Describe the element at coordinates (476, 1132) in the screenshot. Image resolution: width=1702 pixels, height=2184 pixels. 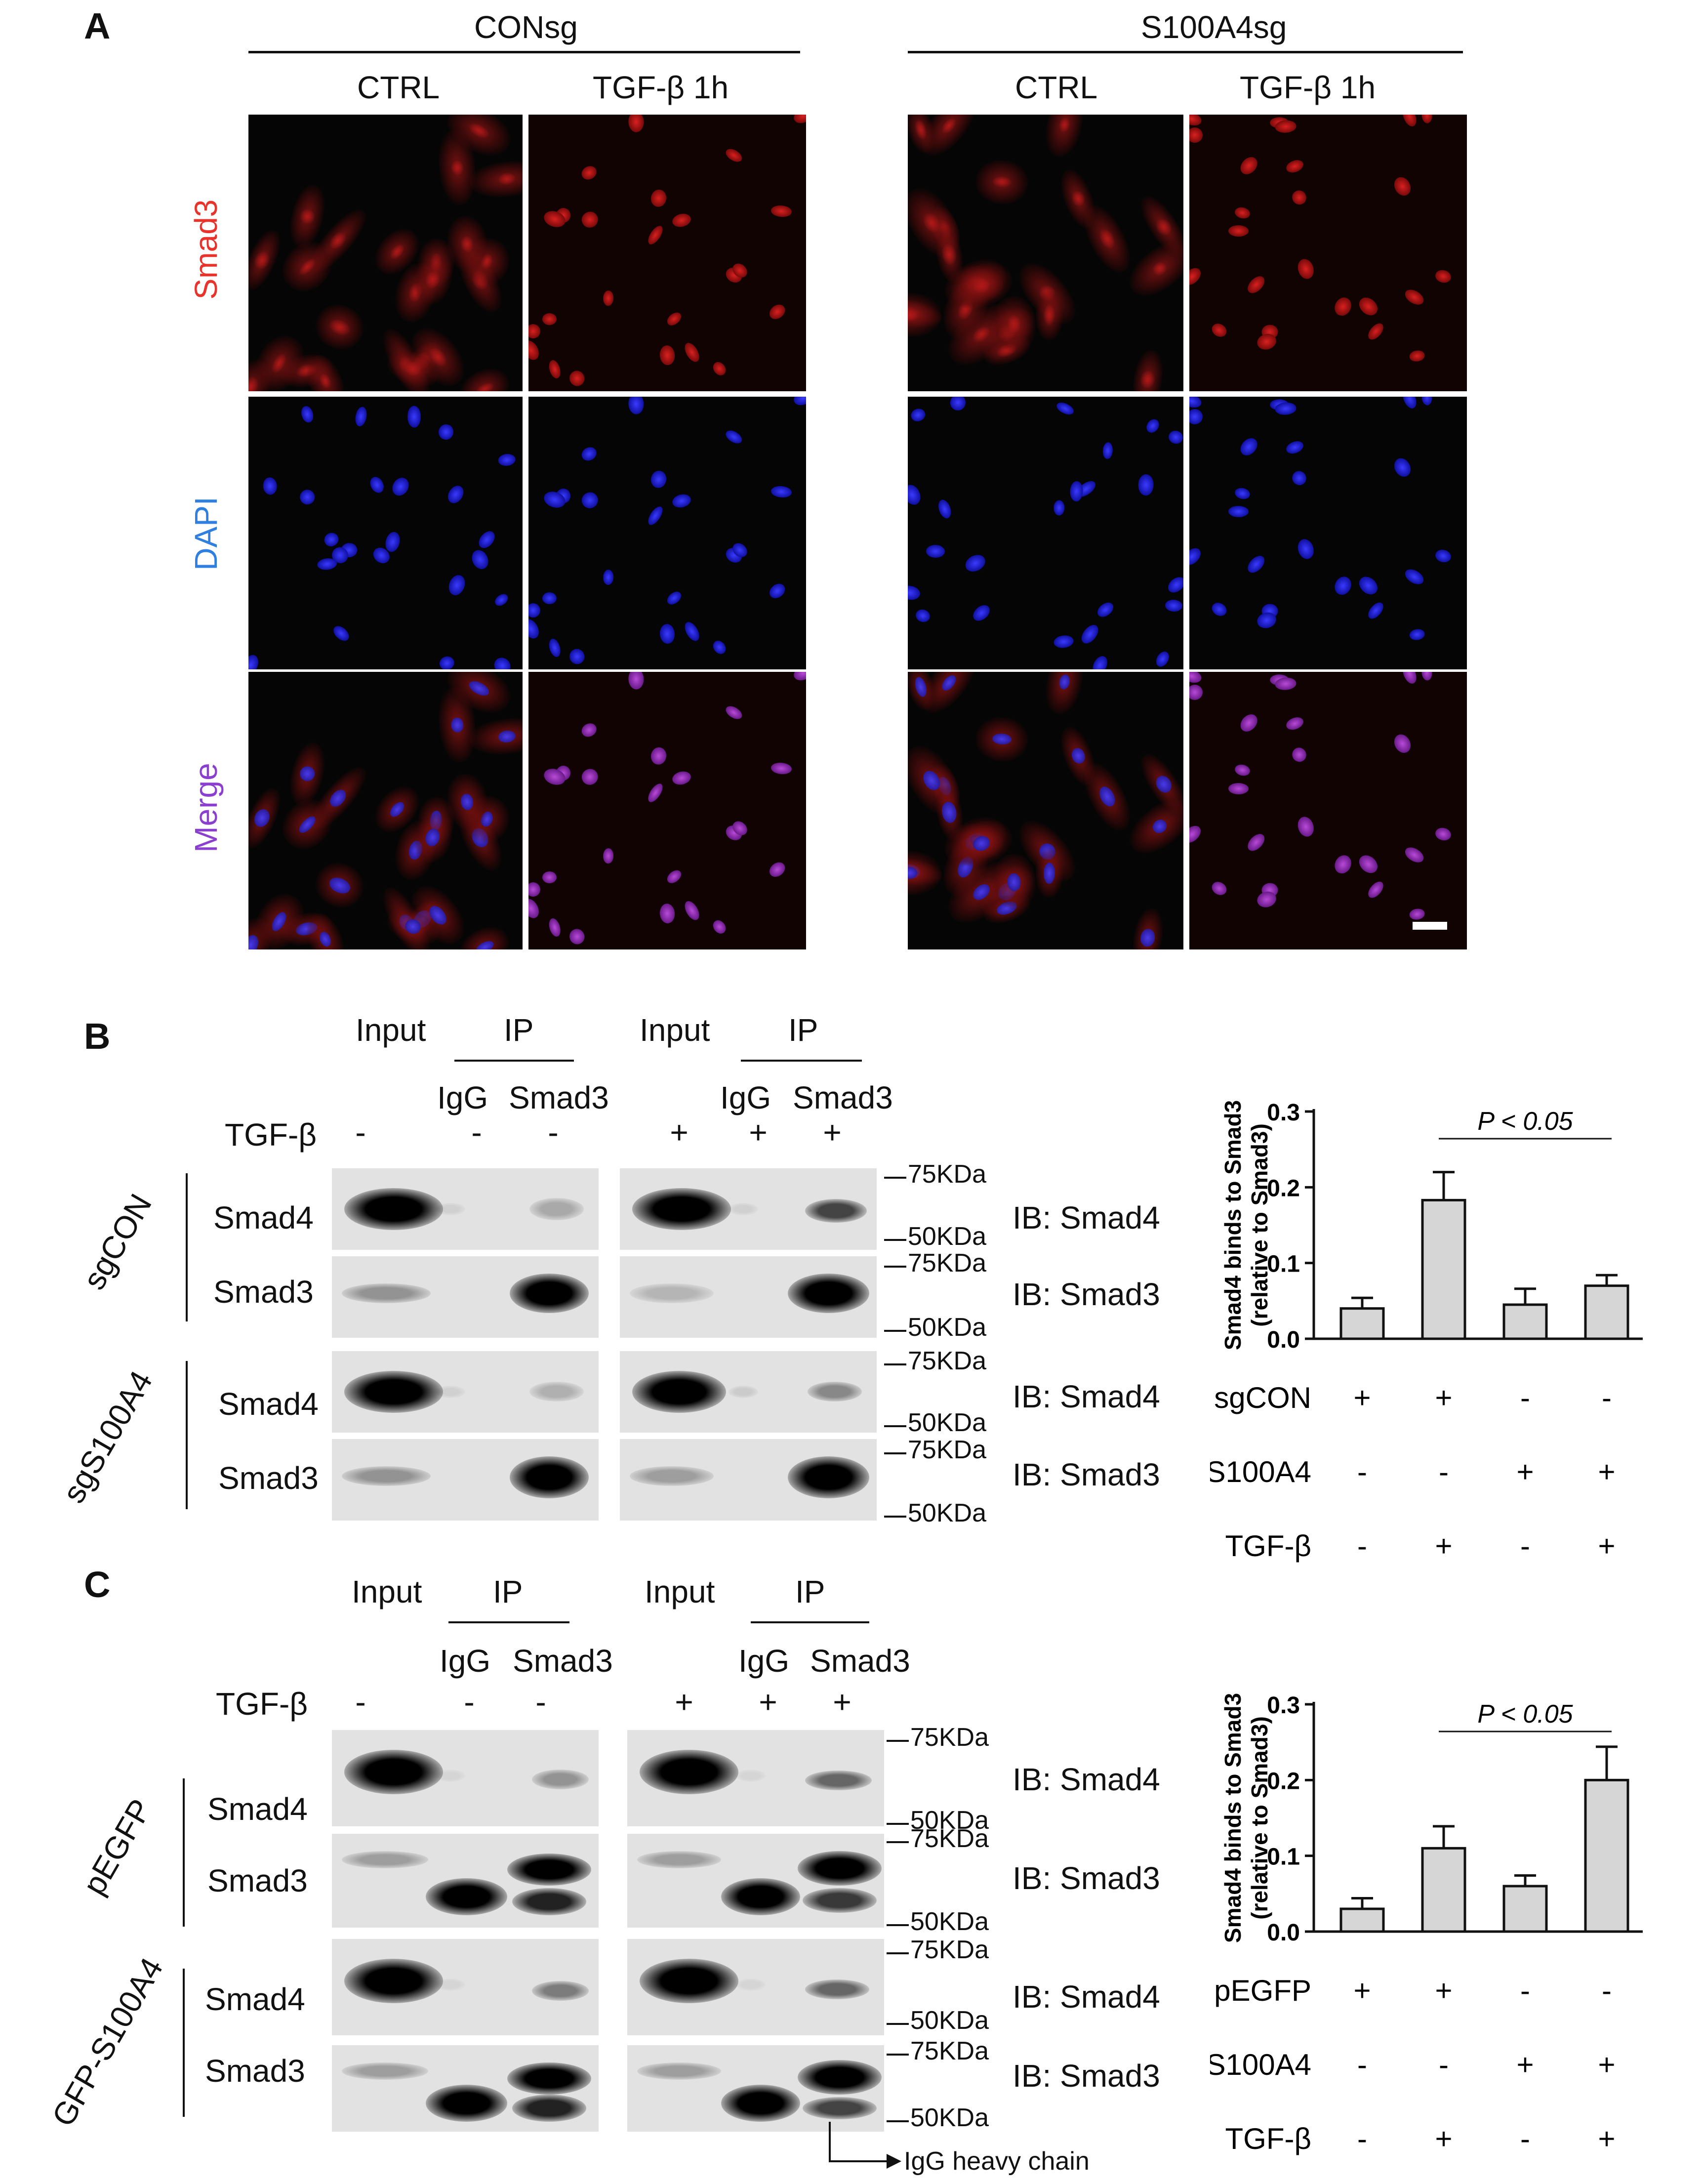
I see `b-tgf-mark: -` at that location.